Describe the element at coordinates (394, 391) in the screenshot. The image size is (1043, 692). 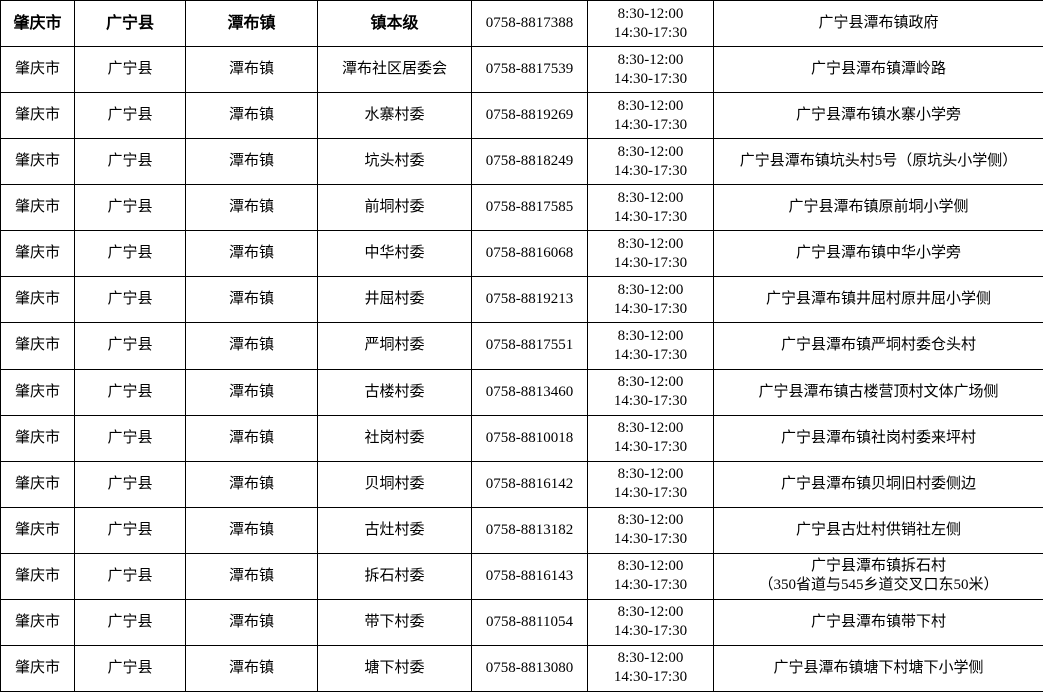
I see `cell-line: 古楼村委` at that location.